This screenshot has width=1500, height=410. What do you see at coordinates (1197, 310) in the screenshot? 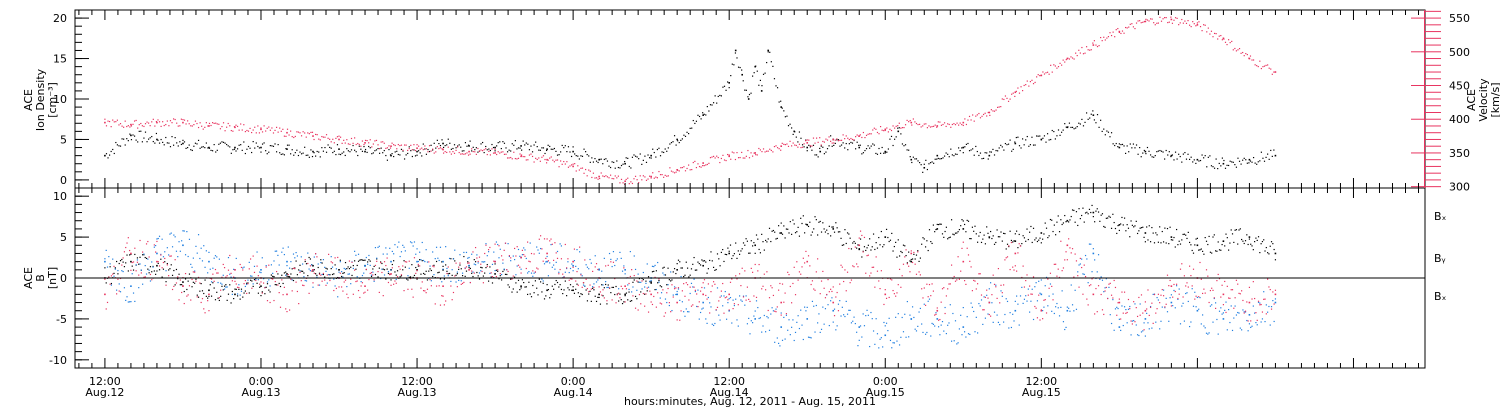
I see `b1-point` at bounding box center [1197, 310].